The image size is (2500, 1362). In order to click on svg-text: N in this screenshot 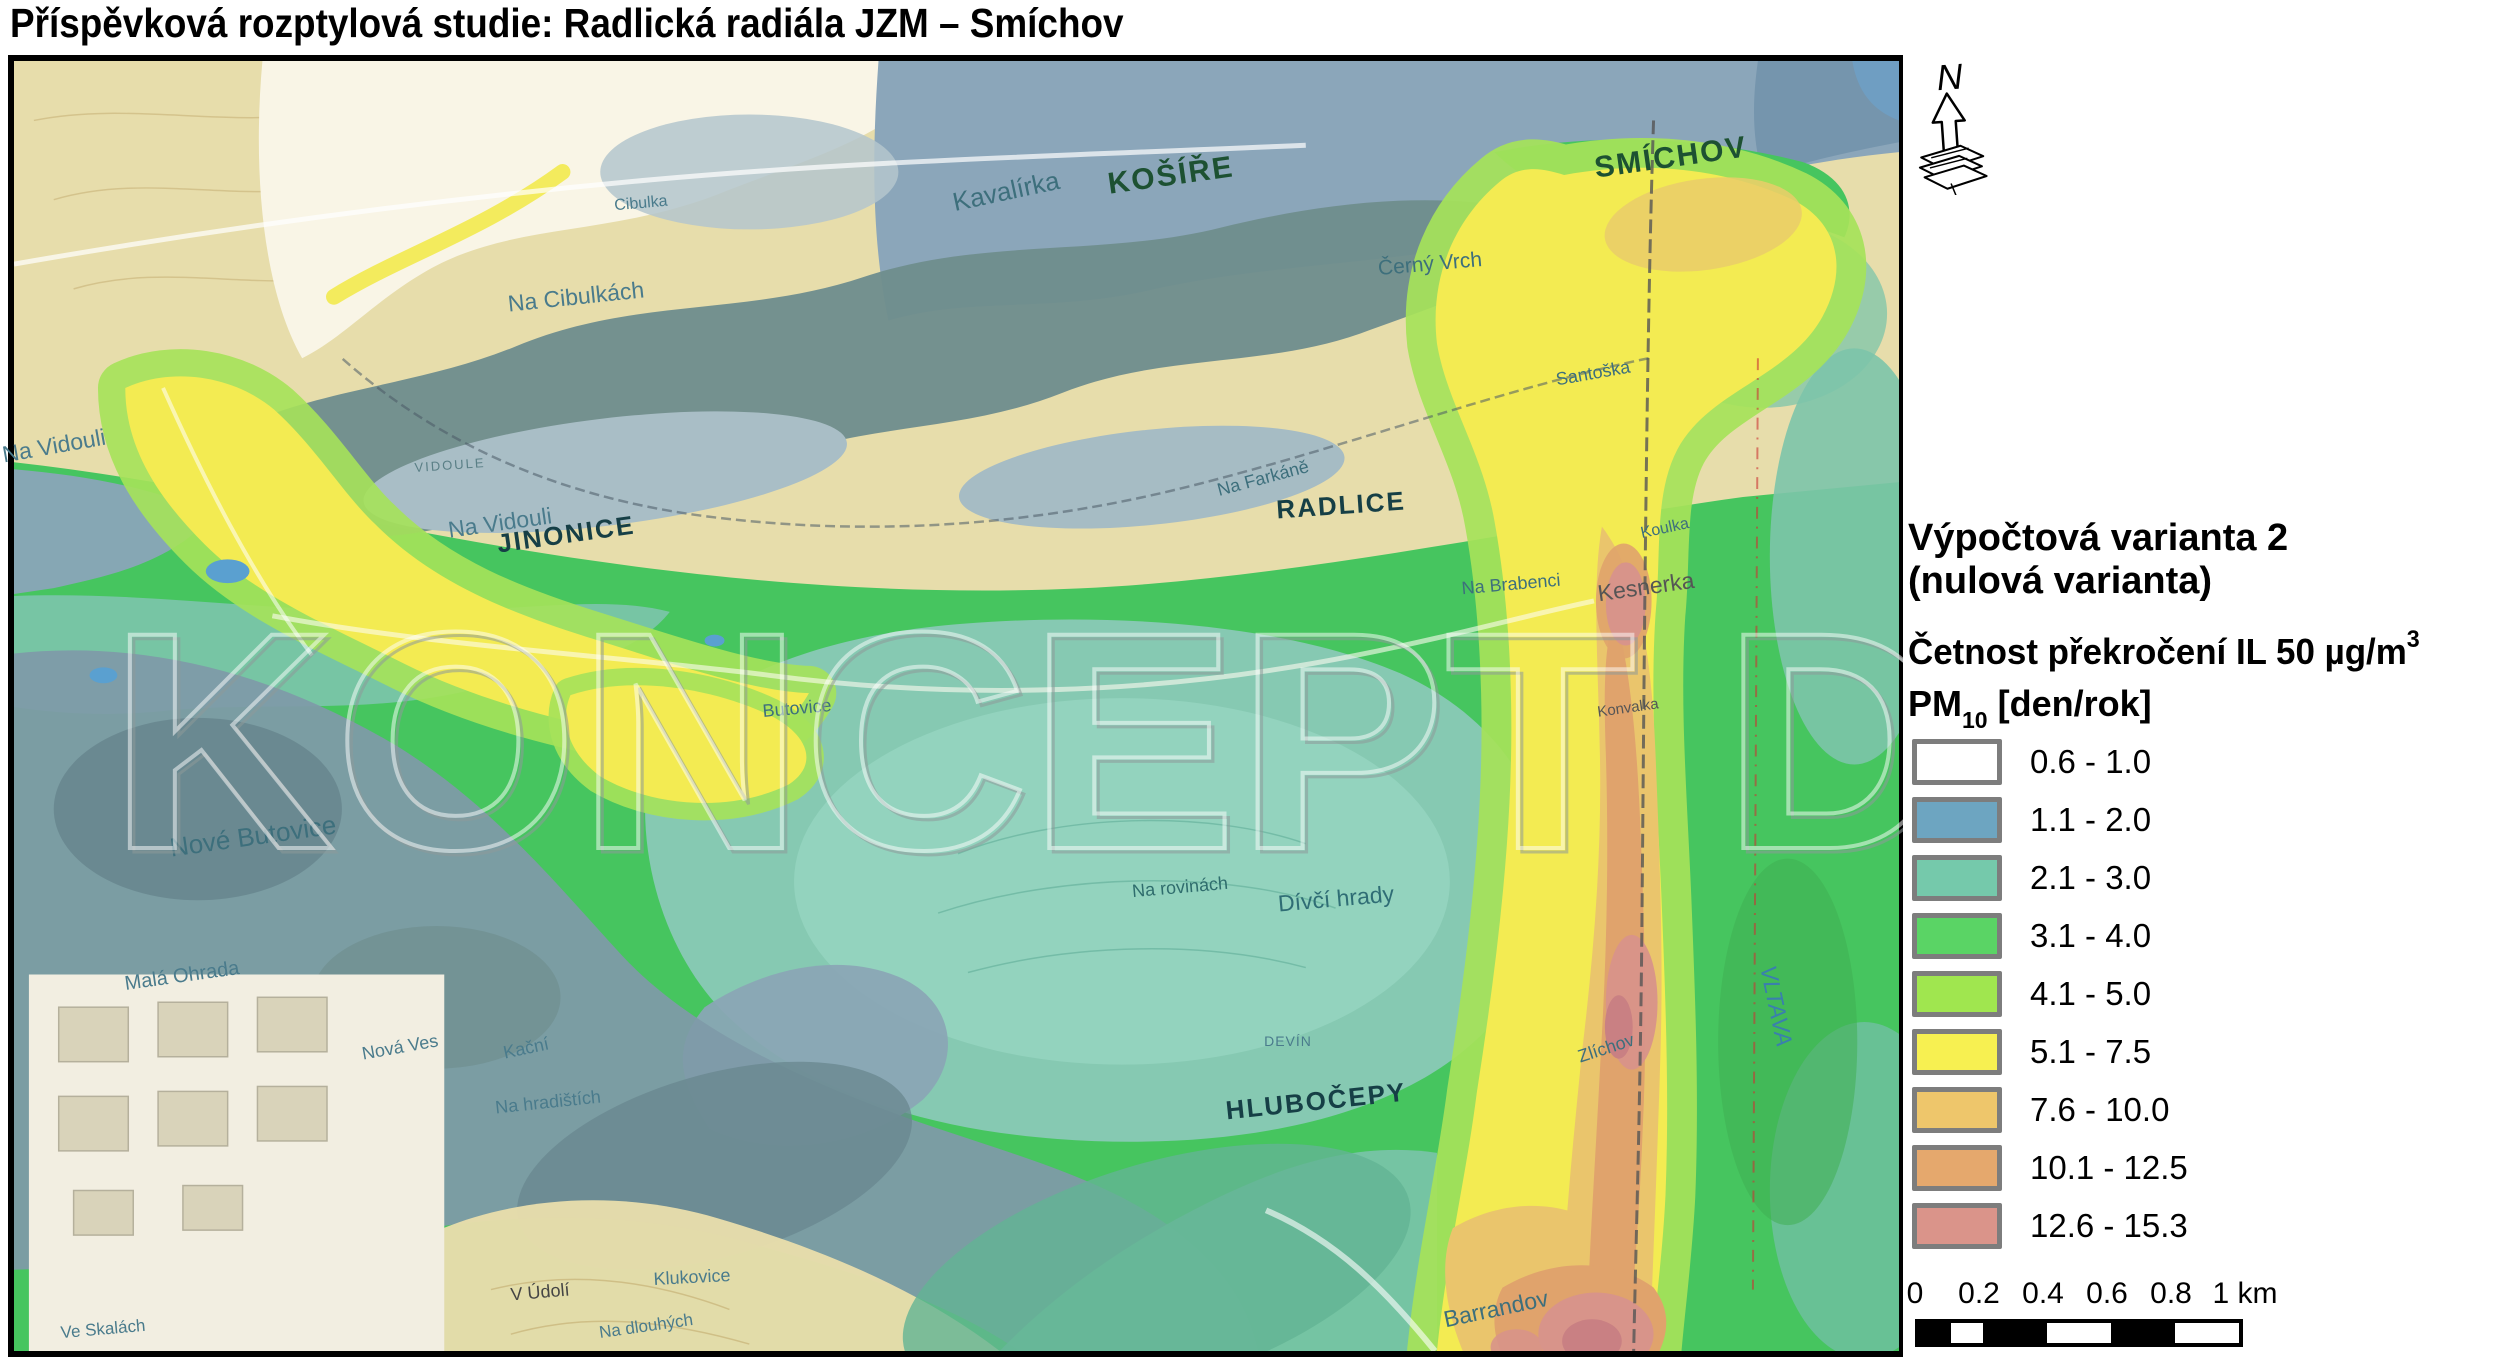, I will do `click(1950, 76)`.